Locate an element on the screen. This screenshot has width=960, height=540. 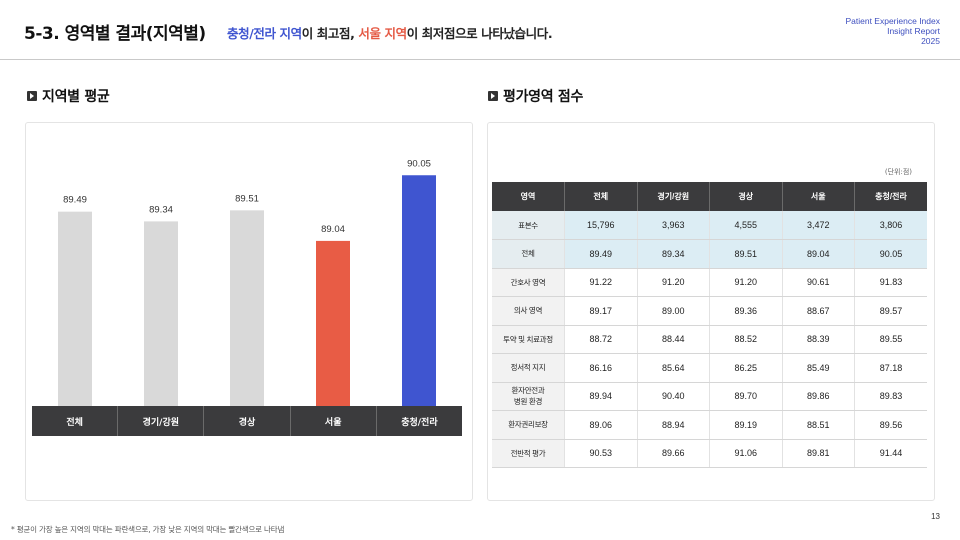
table-cell: 86.25 is located at coordinates (746, 368).